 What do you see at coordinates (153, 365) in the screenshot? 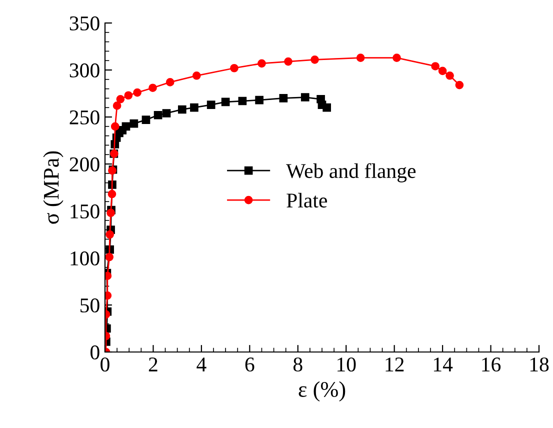
I see `x-tick-label: 2` at bounding box center [153, 365].